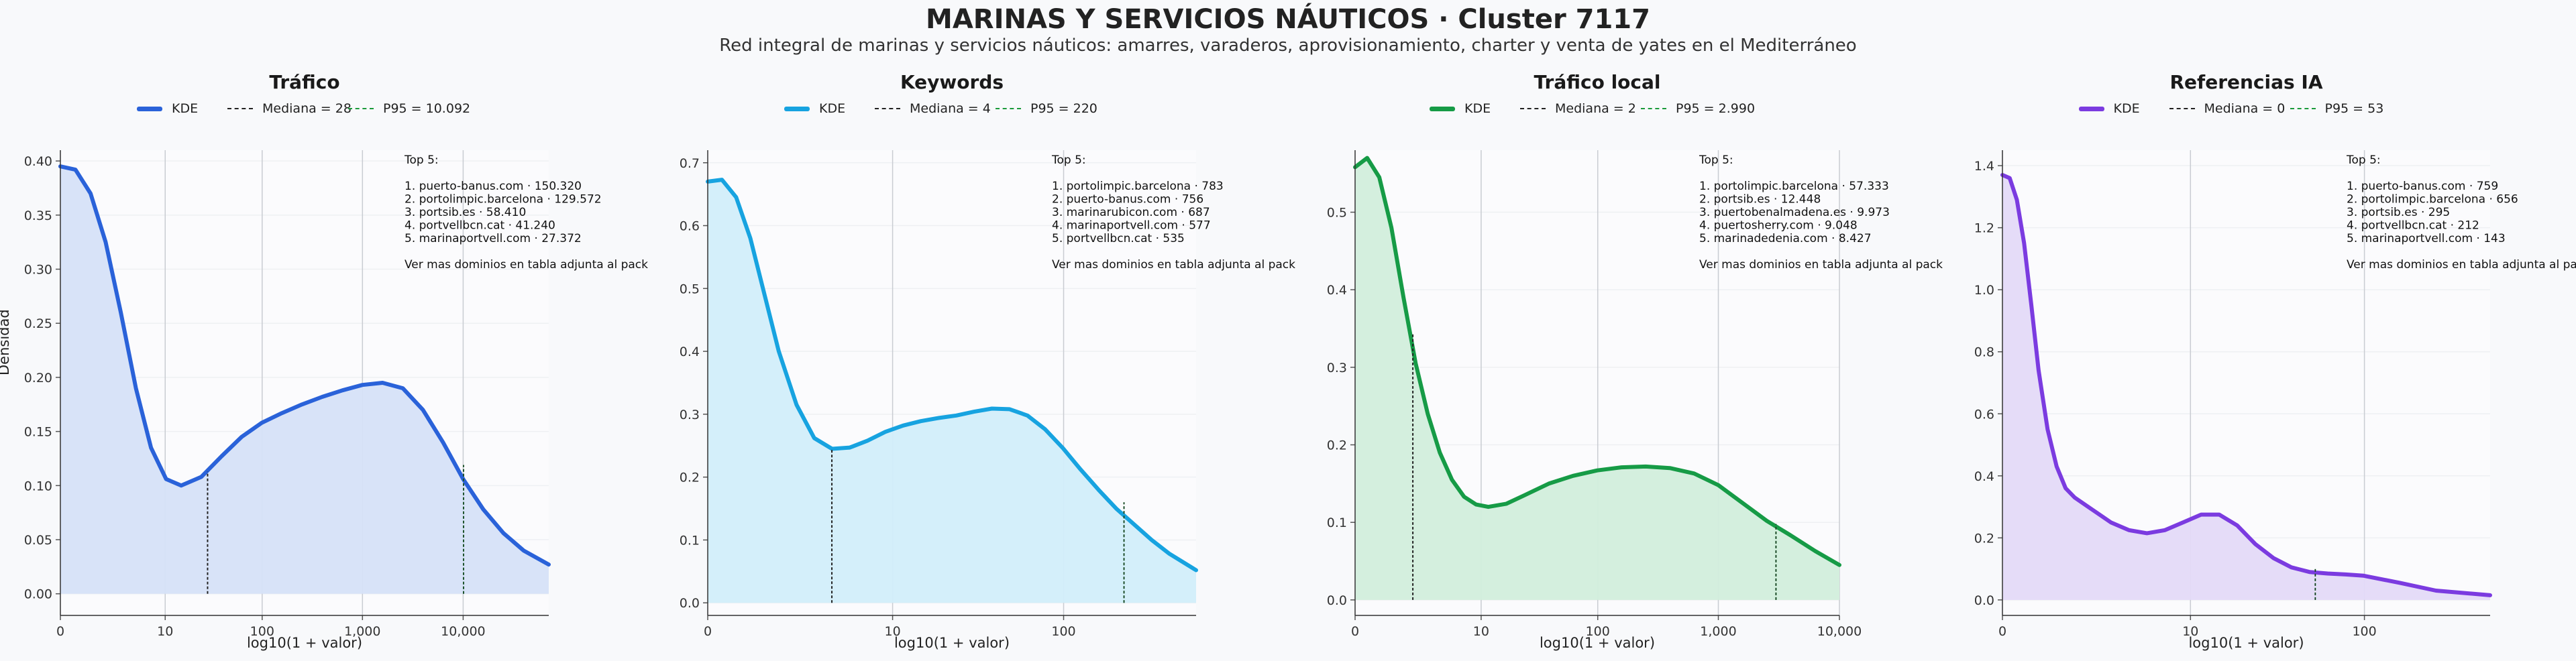 Image resolution: width=2576 pixels, height=661 pixels. What do you see at coordinates (2426, 239) in the screenshot?
I see `top5-item: 5. marinaportvell.com · 143` at bounding box center [2426, 239].